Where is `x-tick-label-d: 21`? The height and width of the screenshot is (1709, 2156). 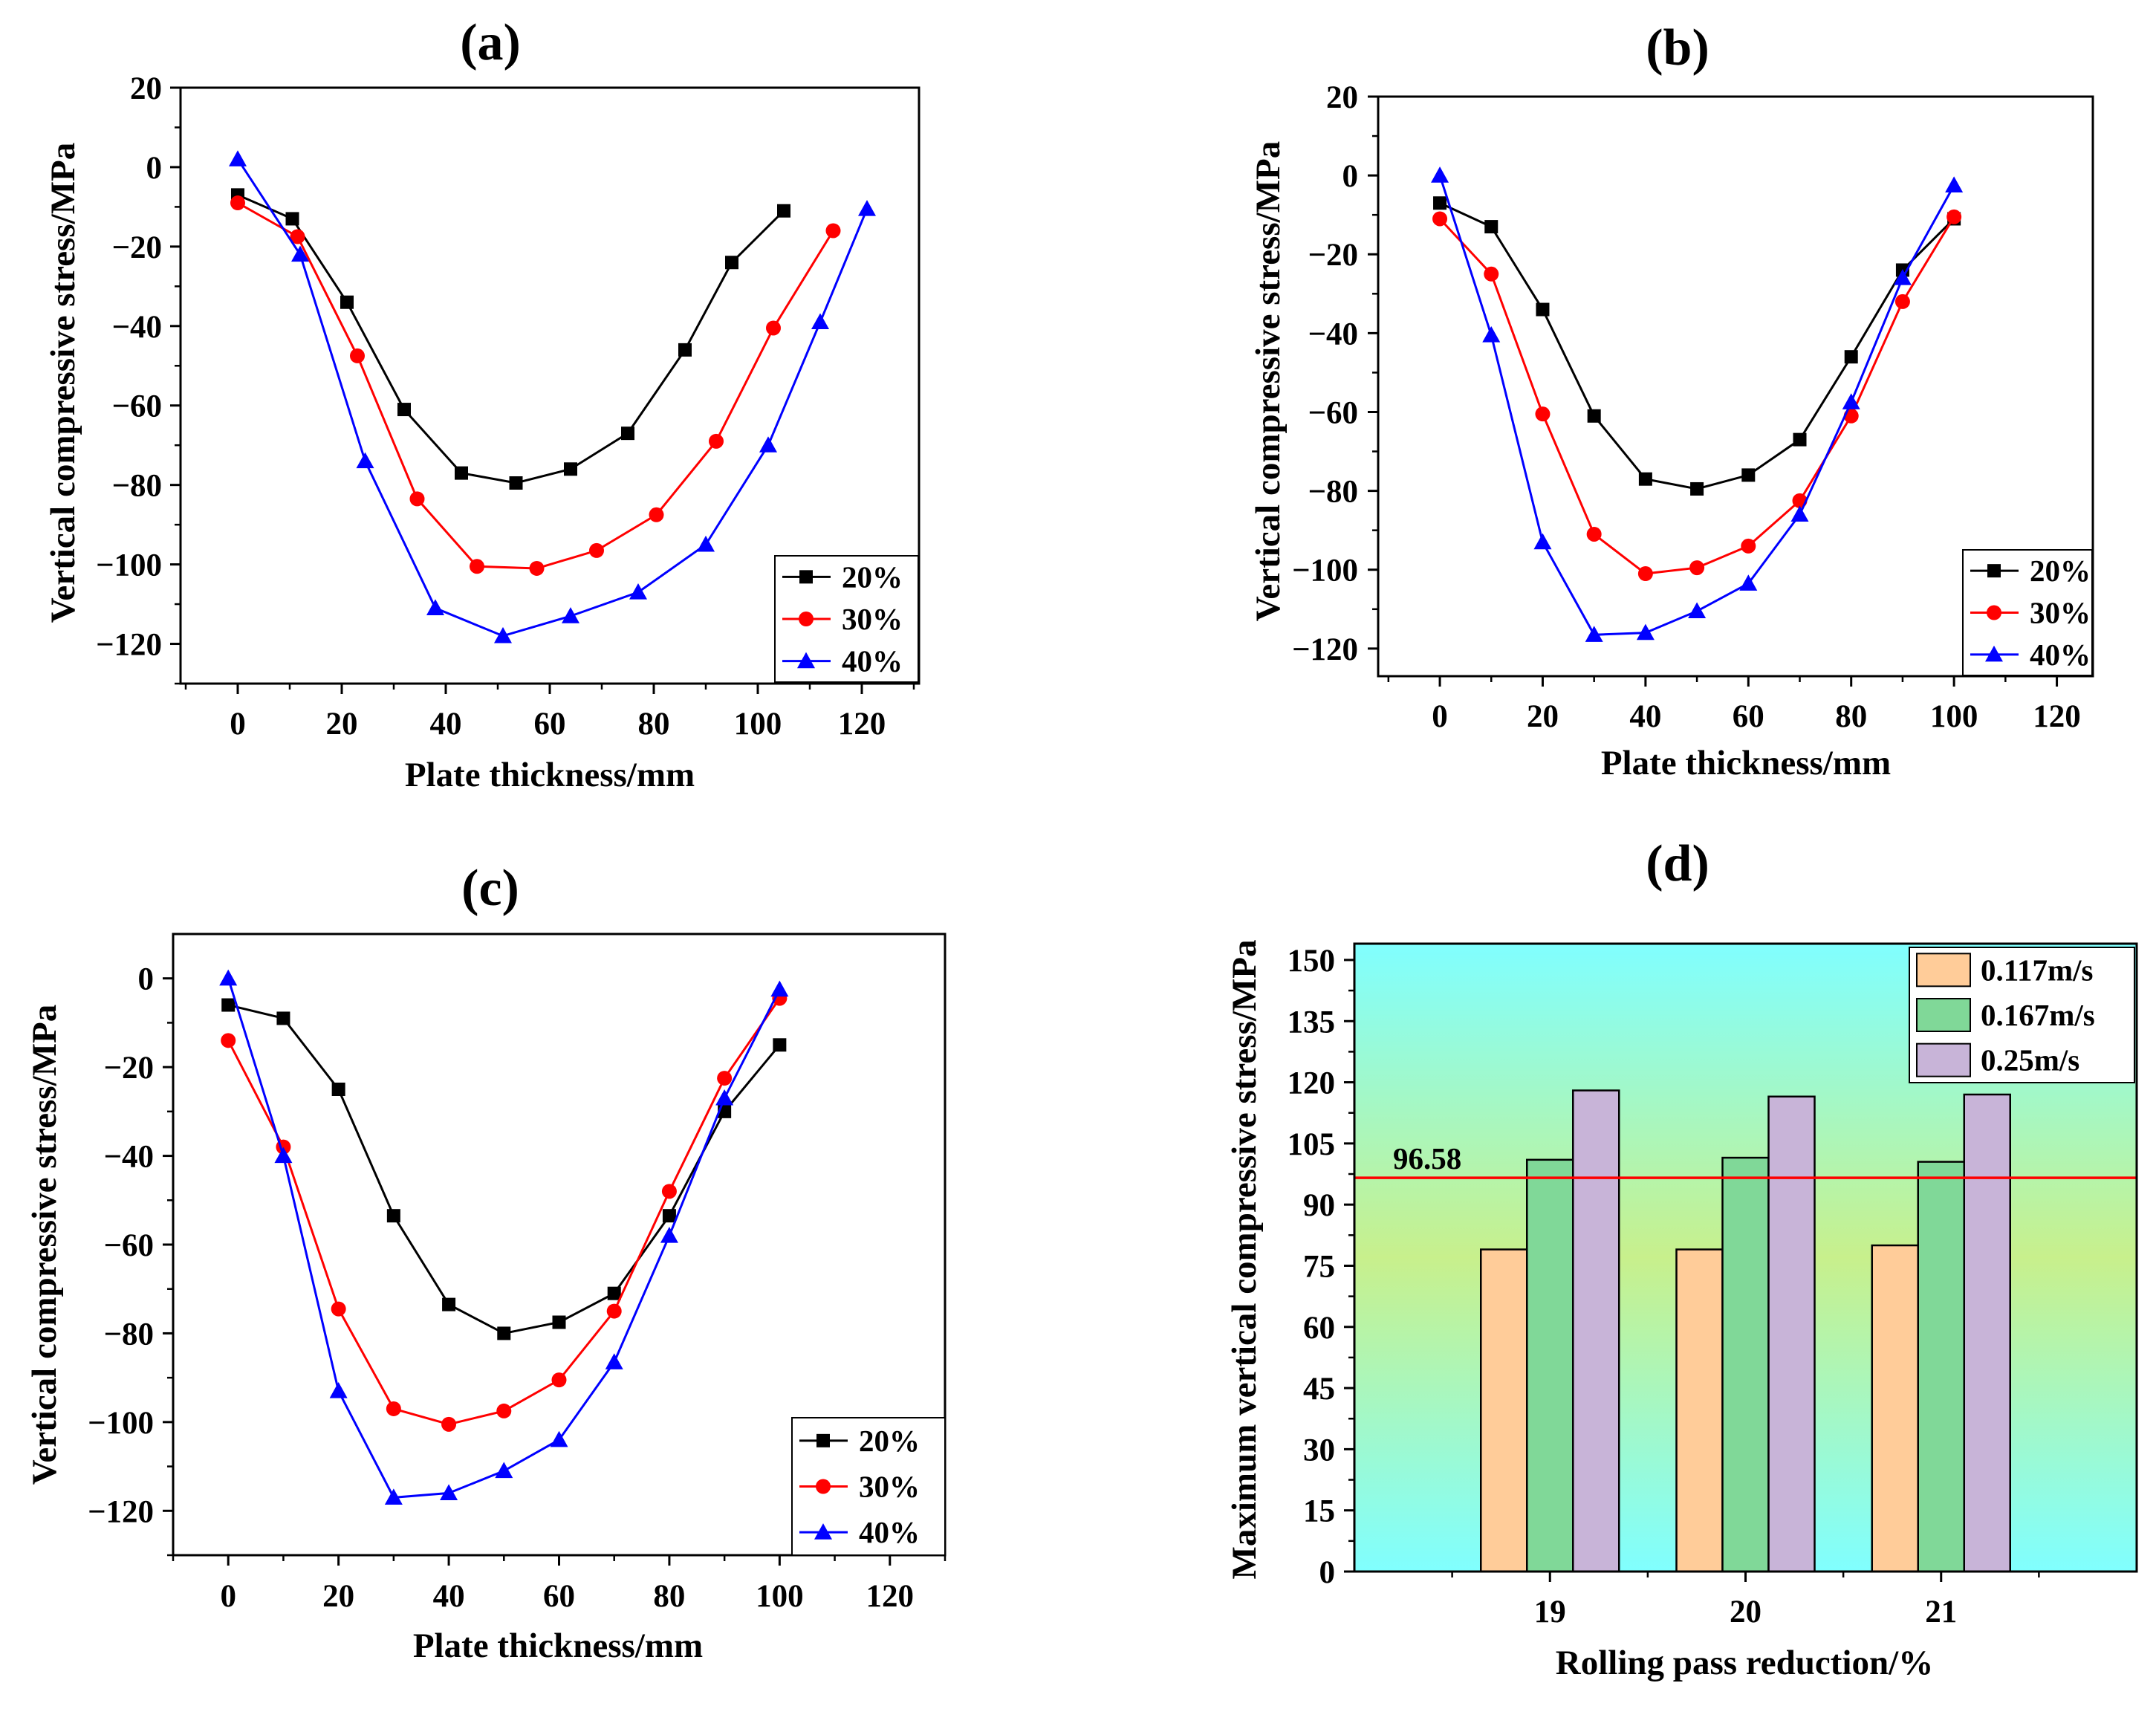
x-tick-label-d: 21 is located at coordinates (1941, 1612).